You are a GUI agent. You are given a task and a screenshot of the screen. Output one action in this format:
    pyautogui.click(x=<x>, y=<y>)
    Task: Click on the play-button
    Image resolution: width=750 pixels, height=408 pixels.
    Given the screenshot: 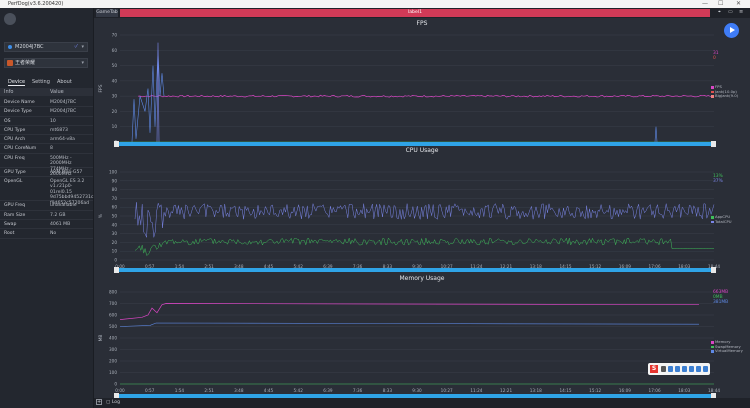 What is the action you would take?
    pyautogui.click(x=731, y=30)
    